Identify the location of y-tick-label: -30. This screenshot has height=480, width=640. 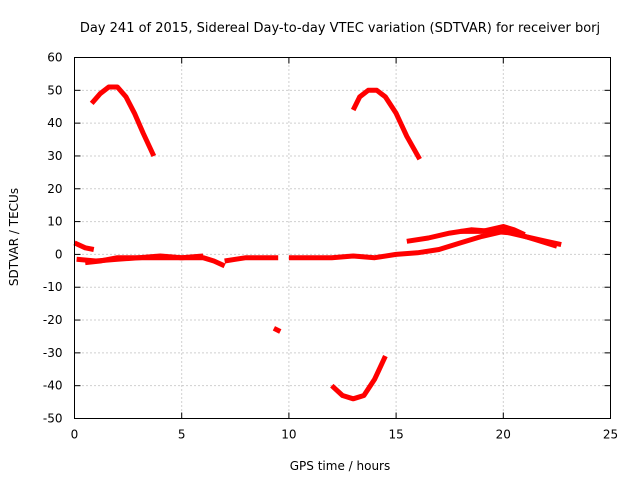
(53, 353).